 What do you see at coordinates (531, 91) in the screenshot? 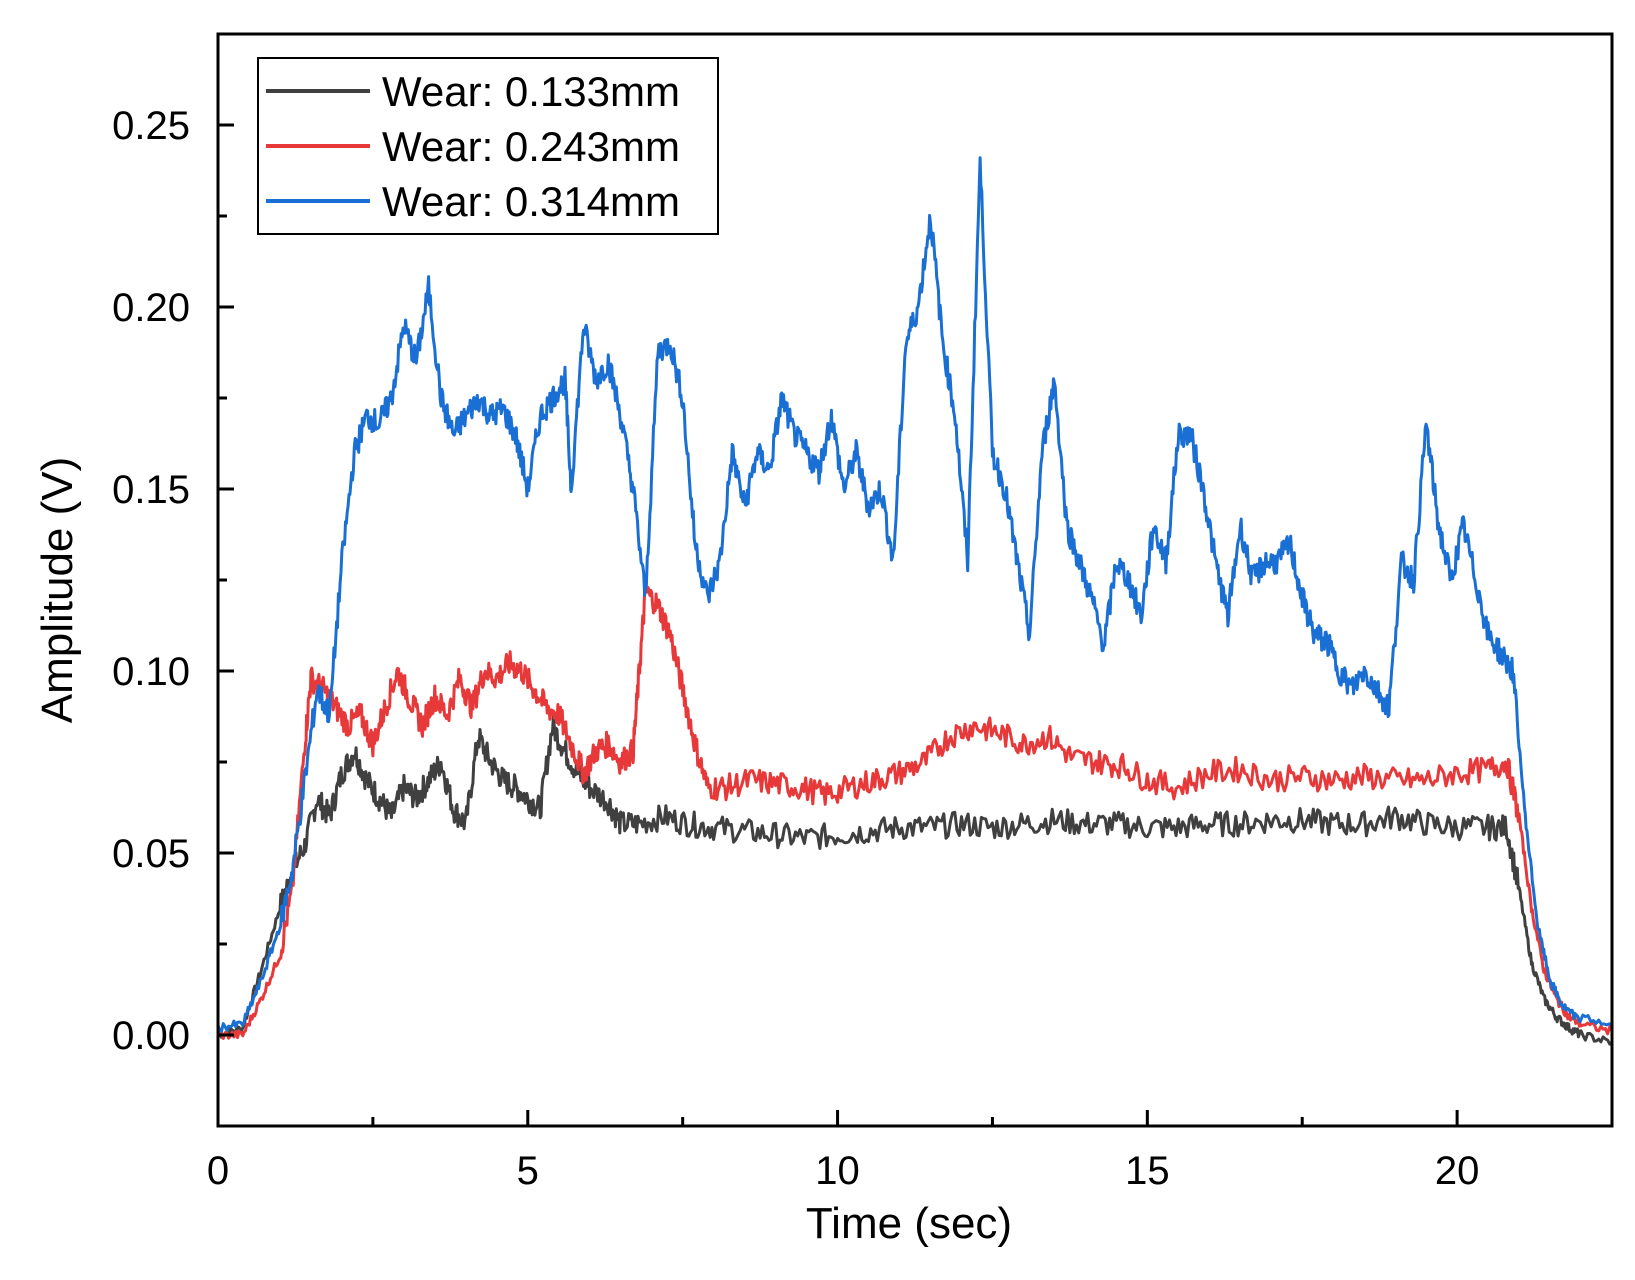
I see `legend-label: Wear: 0.133mm` at bounding box center [531, 91].